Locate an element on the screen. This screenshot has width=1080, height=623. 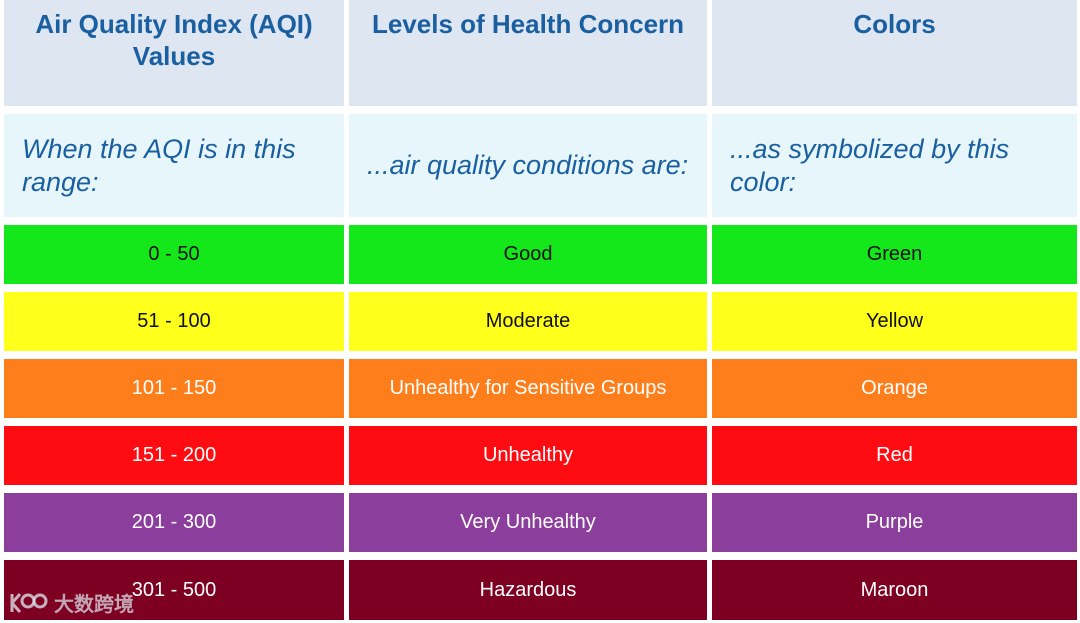
header-aqi-values: Air Quality Index (AQI) Values is located at coordinates (174, 53).